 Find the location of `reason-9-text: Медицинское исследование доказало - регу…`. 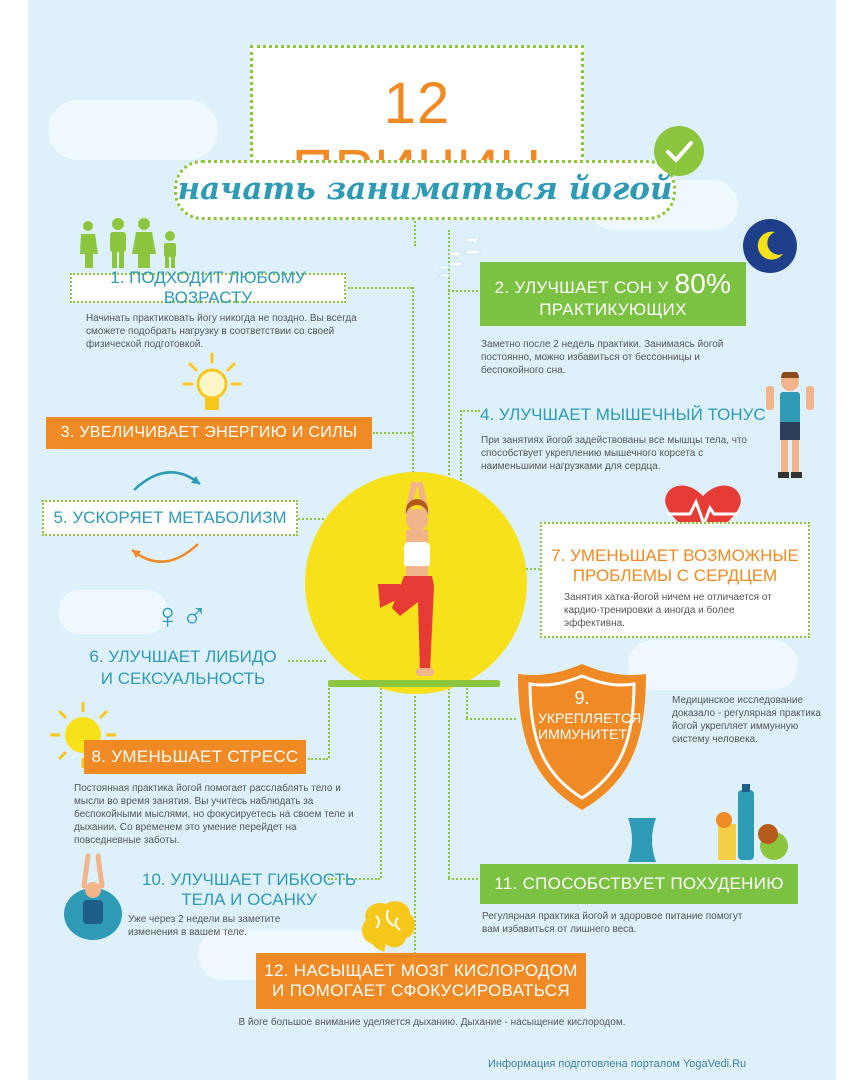

reason-9-text: Медицинское исследование доказало - регу… is located at coordinates (746, 720).